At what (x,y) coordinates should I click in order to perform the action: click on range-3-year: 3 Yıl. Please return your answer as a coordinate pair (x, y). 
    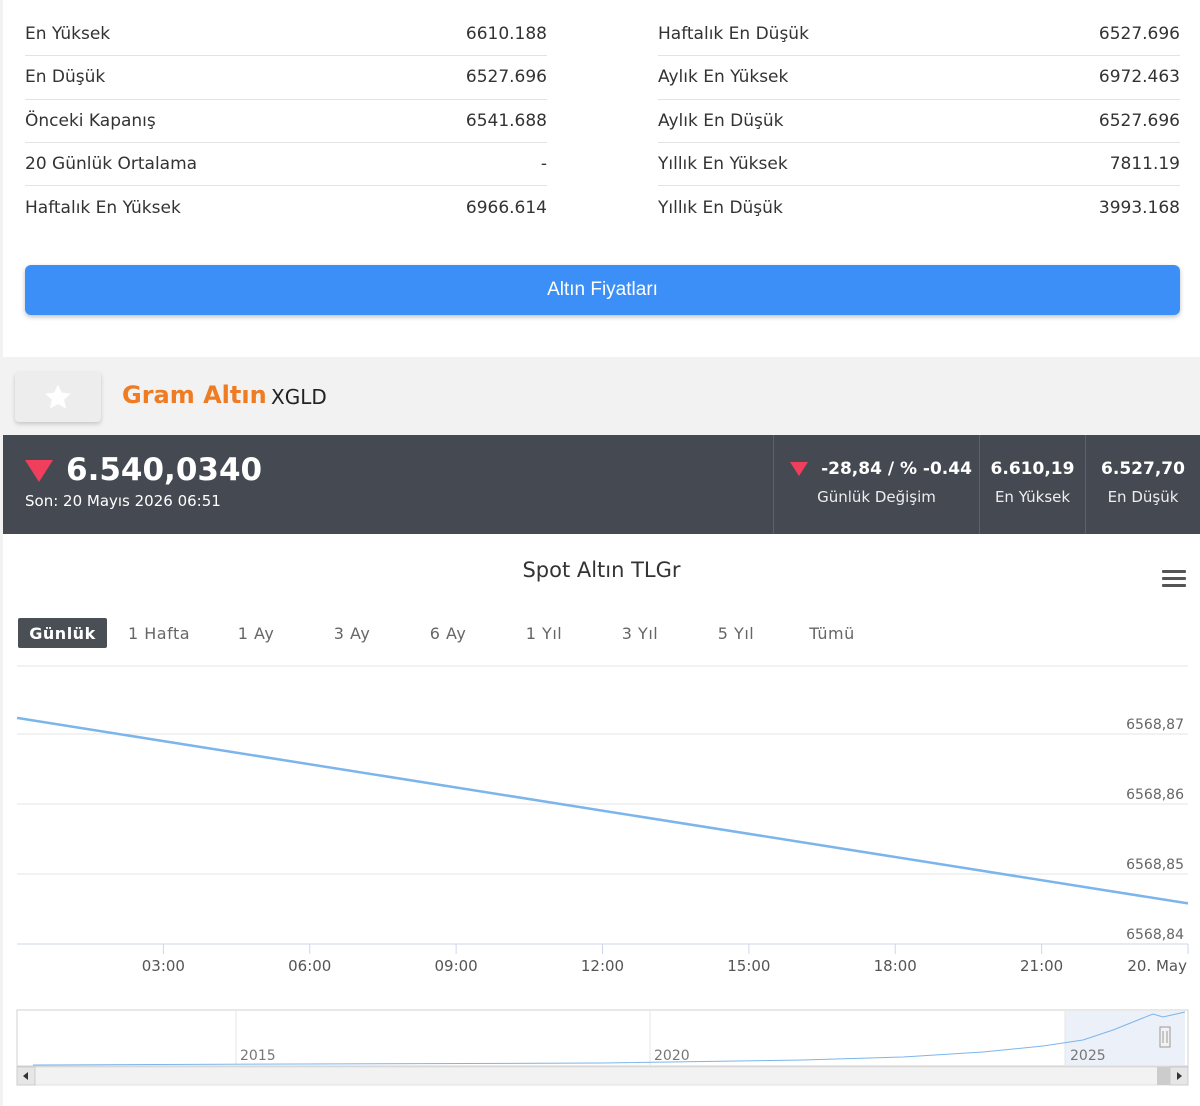
    Looking at the image, I should click on (640, 633).